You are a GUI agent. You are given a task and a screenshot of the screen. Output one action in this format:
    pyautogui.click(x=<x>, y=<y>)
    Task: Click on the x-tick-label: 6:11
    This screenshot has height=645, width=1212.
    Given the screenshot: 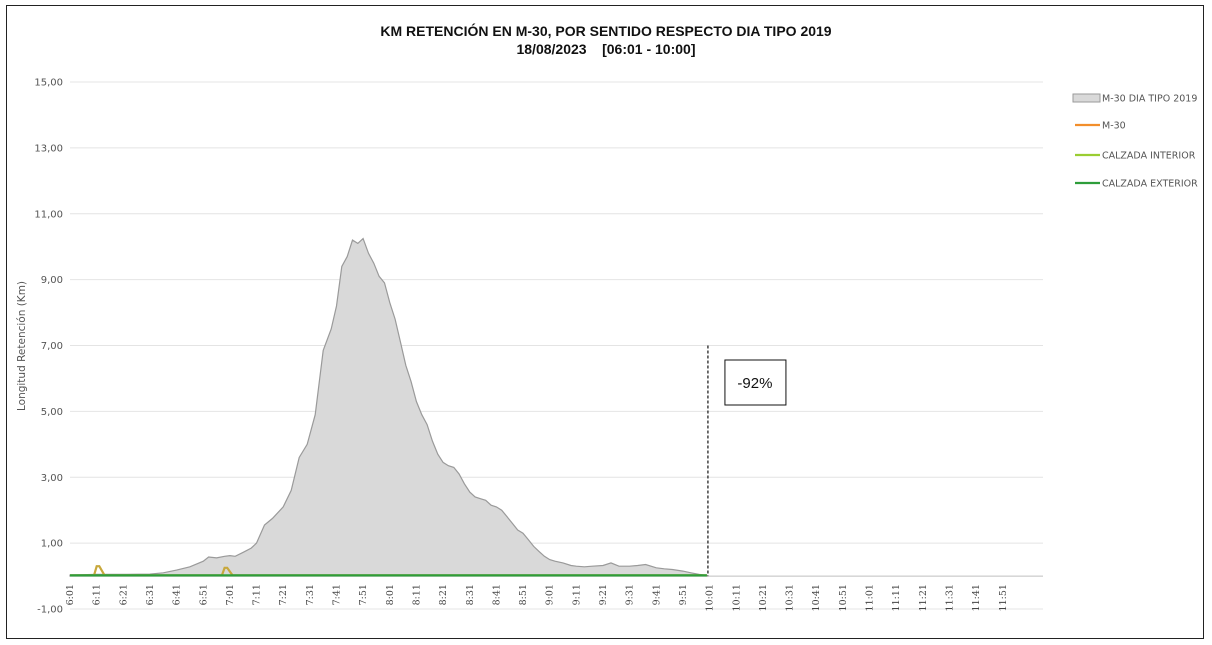 What is the action you would take?
    pyautogui.click(x=97, y=594)
    